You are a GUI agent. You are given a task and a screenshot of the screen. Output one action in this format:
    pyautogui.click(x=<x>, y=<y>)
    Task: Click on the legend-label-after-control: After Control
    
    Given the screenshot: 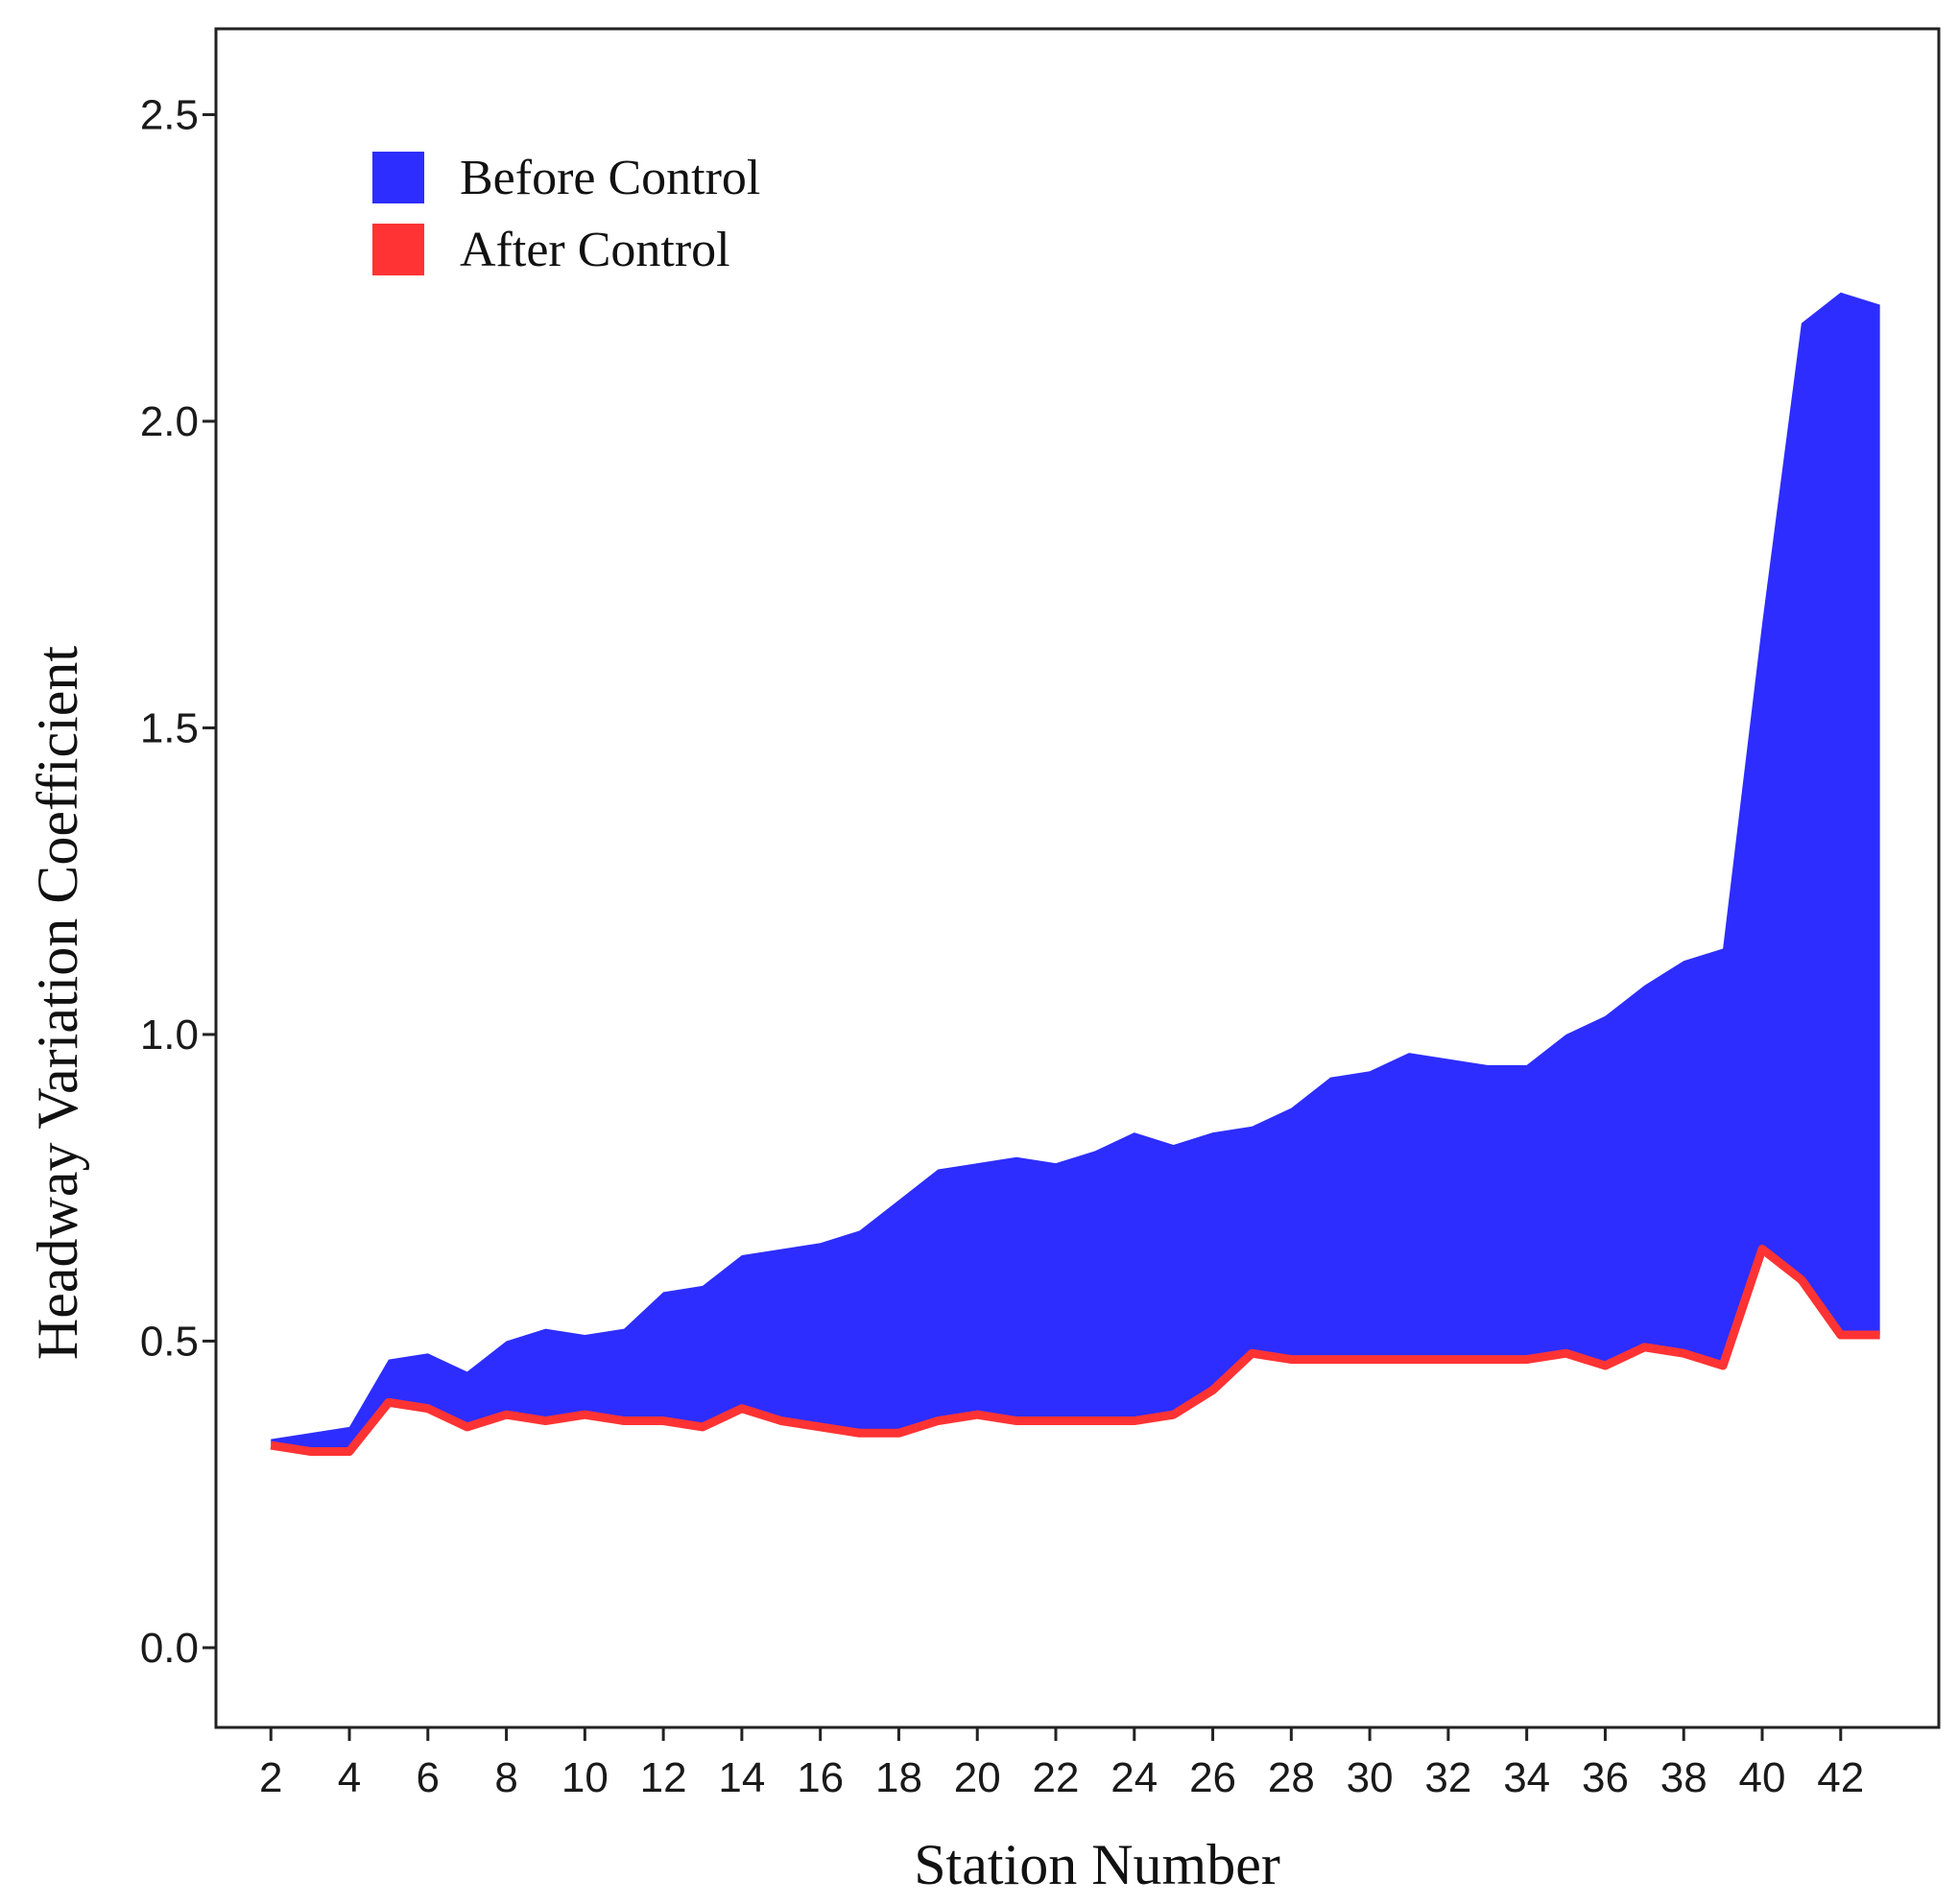 What is the action you would take?
    pyautogui.click(x=595, y=250)
    